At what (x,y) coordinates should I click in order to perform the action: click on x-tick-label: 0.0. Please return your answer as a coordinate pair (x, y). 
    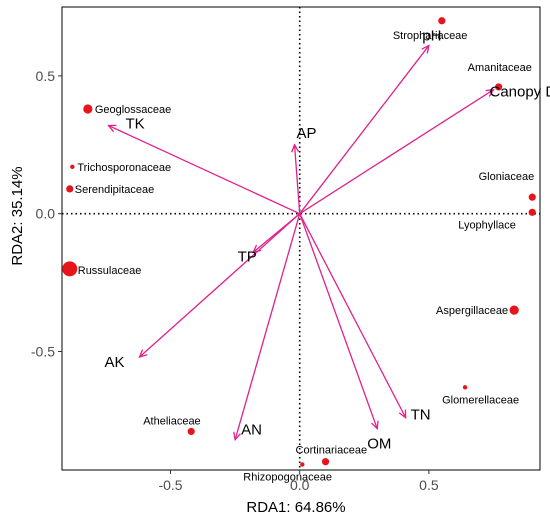
    Looking at the image, I should click on (300, 485).